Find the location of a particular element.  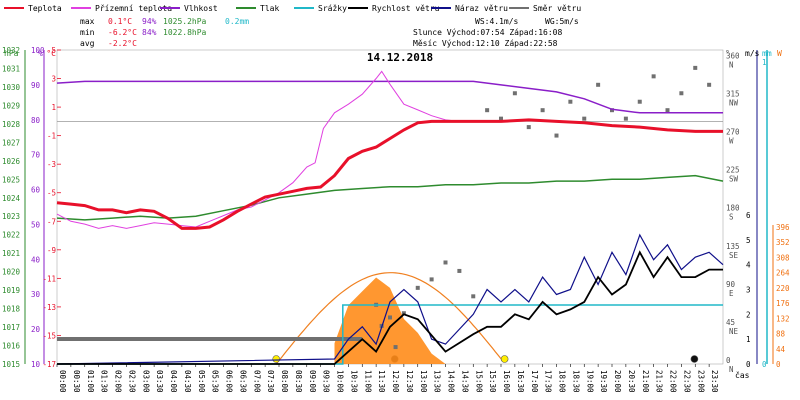

pressure-tick-label: 1028 is located at coordinates (11, 124).